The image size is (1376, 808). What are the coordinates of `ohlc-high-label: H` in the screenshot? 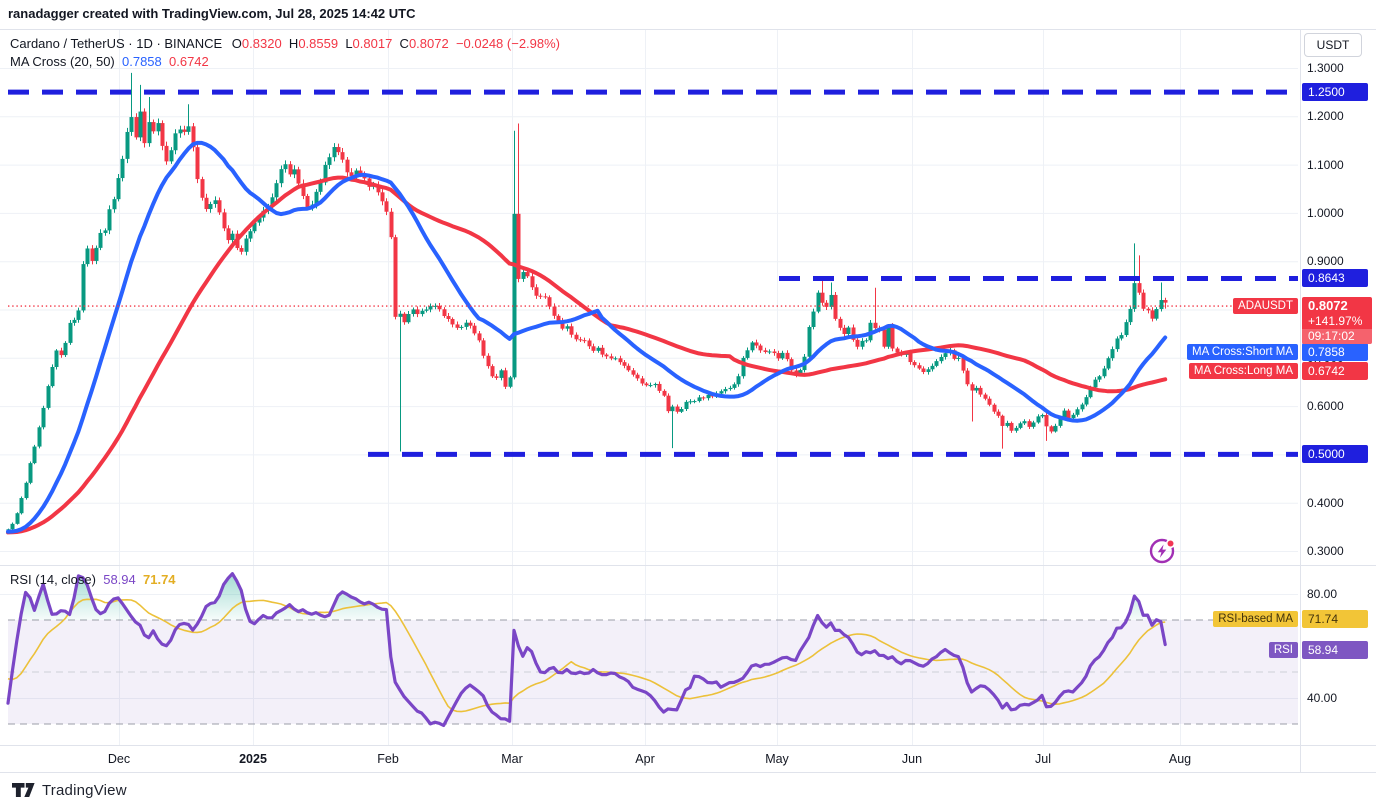 It's located at (293, 43).